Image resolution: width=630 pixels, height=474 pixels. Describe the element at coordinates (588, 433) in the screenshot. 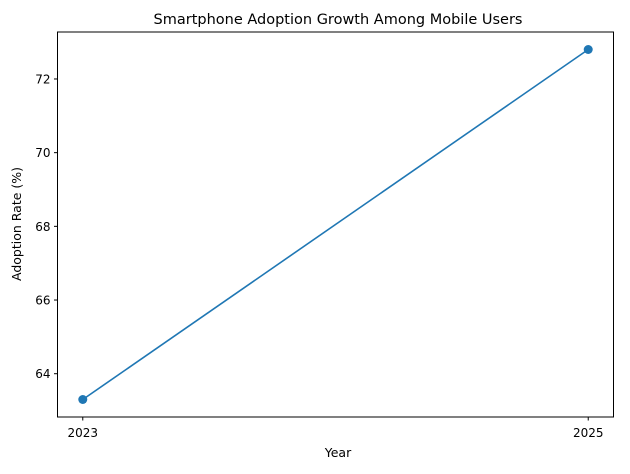

I see `x-tick-label: 2025` at that location.